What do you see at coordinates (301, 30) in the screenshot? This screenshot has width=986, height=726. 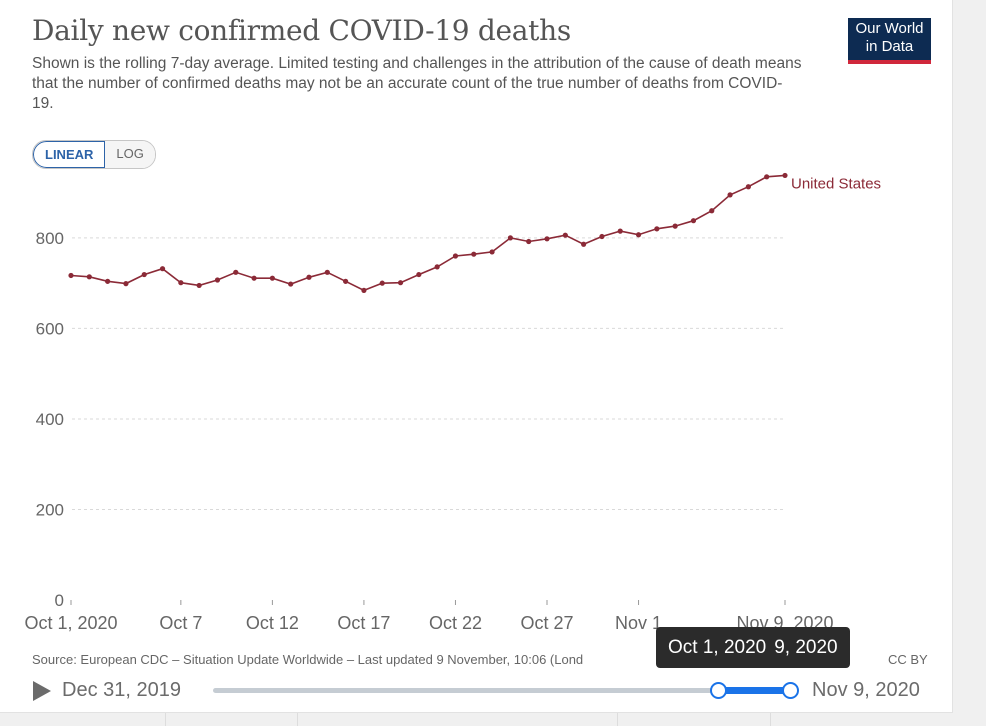 I see `chart-title: Daily new confirmed COVID-19 deaths` at bounding box center [301, 30].